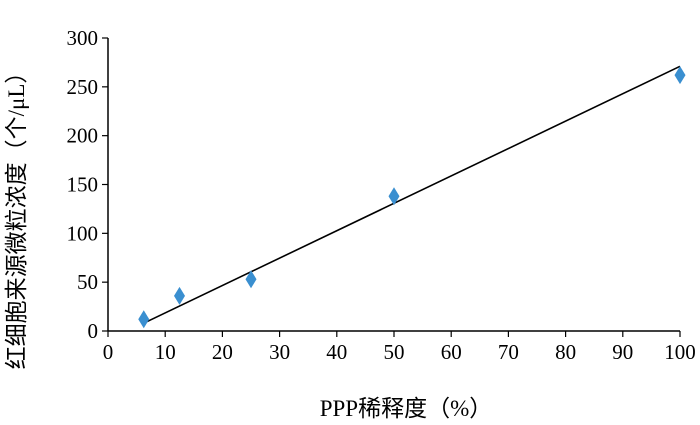 The image size is (700, 425). Describe the element at coordinates (406, 408) in the screenshot. I see `x-axis-title: PPP稀释度（%）` at that location.